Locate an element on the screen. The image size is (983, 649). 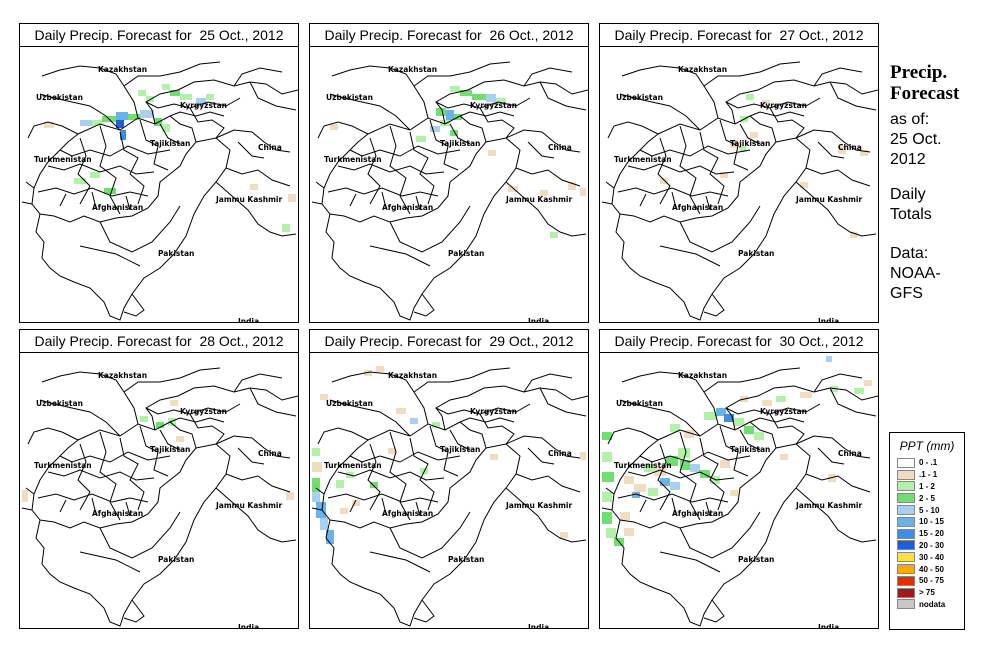
legend-label: 0 - .1 is located at coordinates (928, 463).